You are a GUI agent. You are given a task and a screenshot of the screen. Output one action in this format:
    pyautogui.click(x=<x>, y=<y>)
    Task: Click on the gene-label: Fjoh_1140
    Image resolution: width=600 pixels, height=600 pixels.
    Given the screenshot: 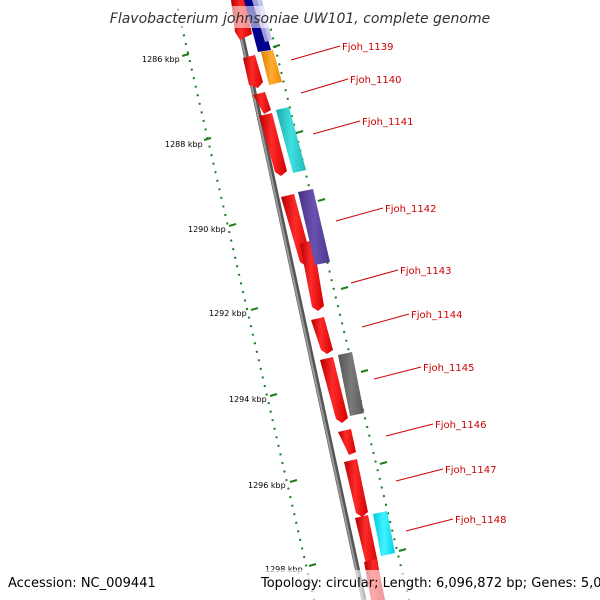 What is the action you would take?
    pyautogui.click(x=375, y=80)
    